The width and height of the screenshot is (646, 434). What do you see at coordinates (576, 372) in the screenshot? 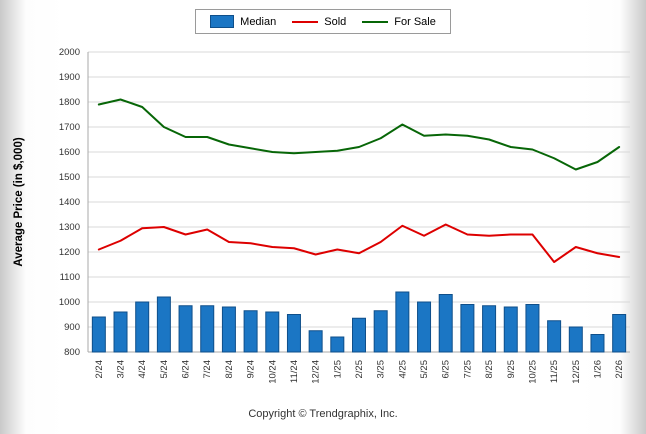
I see `svg-text: 12/25` at bounding box center [576, 372].